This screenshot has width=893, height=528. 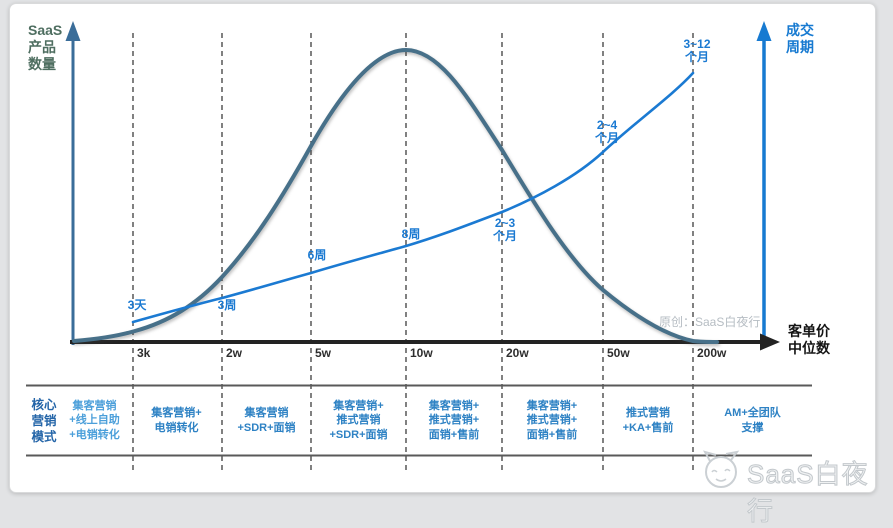 I want to click on cycle-label-3days: 3天, so click(x=137, y=305).